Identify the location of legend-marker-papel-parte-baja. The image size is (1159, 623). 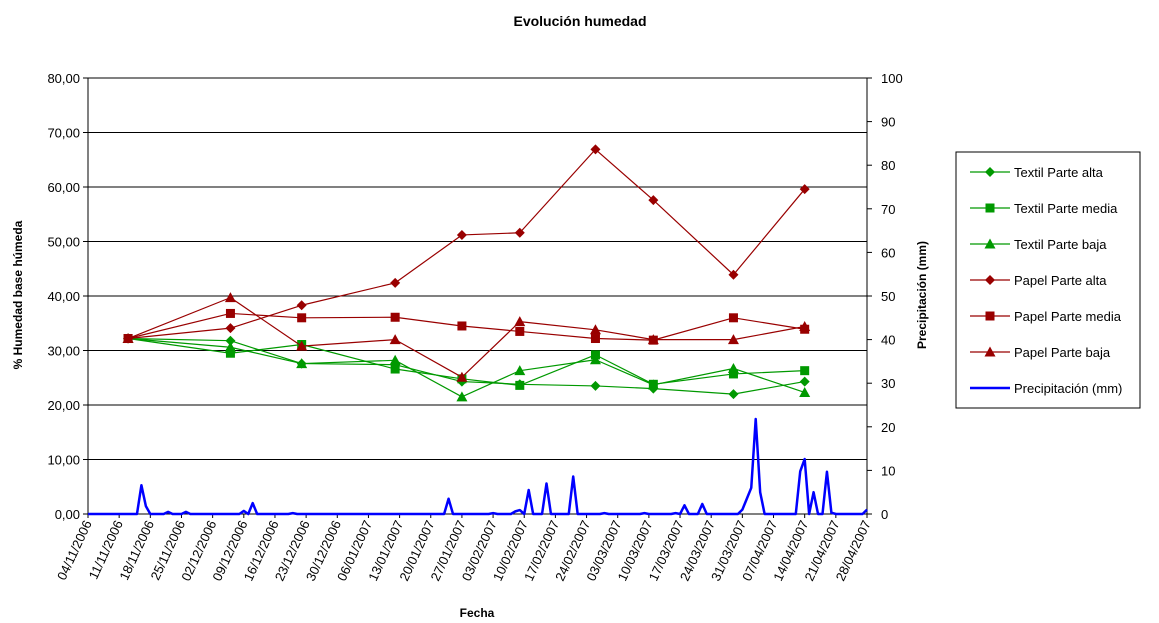
(990, 351).